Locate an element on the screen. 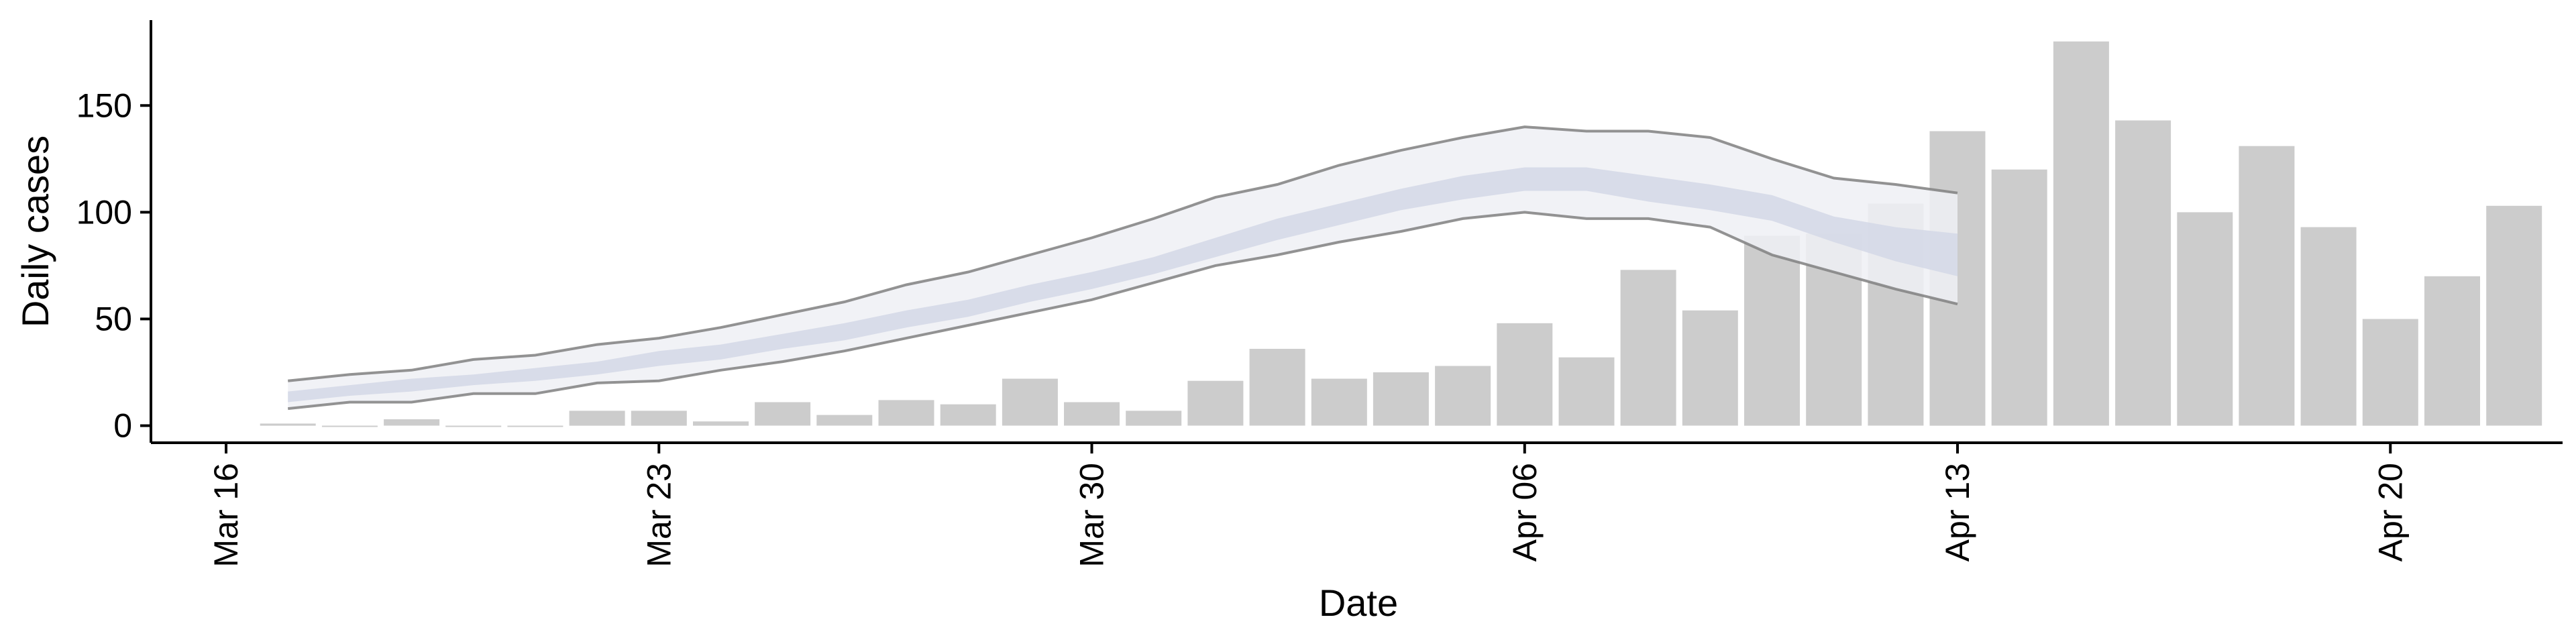  y-tick-label: 150 is located at coordinates (104, 105).